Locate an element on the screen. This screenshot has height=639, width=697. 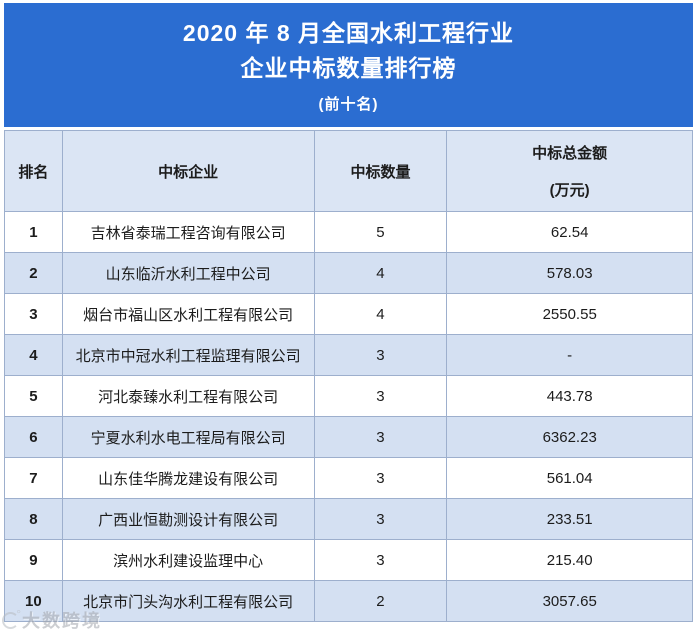
table-row: 7 山东佳华腾龙建设有限公司 3 561.04 is located at coordinates (348, 478).